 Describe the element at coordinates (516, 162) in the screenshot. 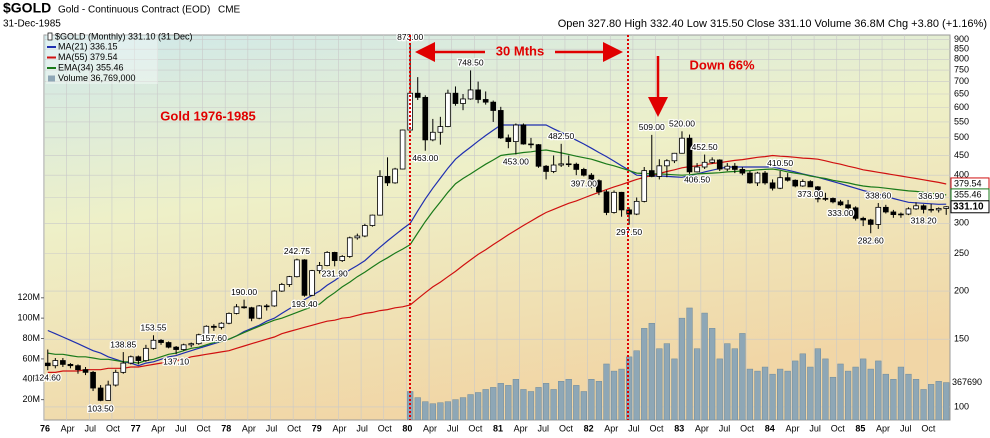

I see `low-label: 453.00` at that location.